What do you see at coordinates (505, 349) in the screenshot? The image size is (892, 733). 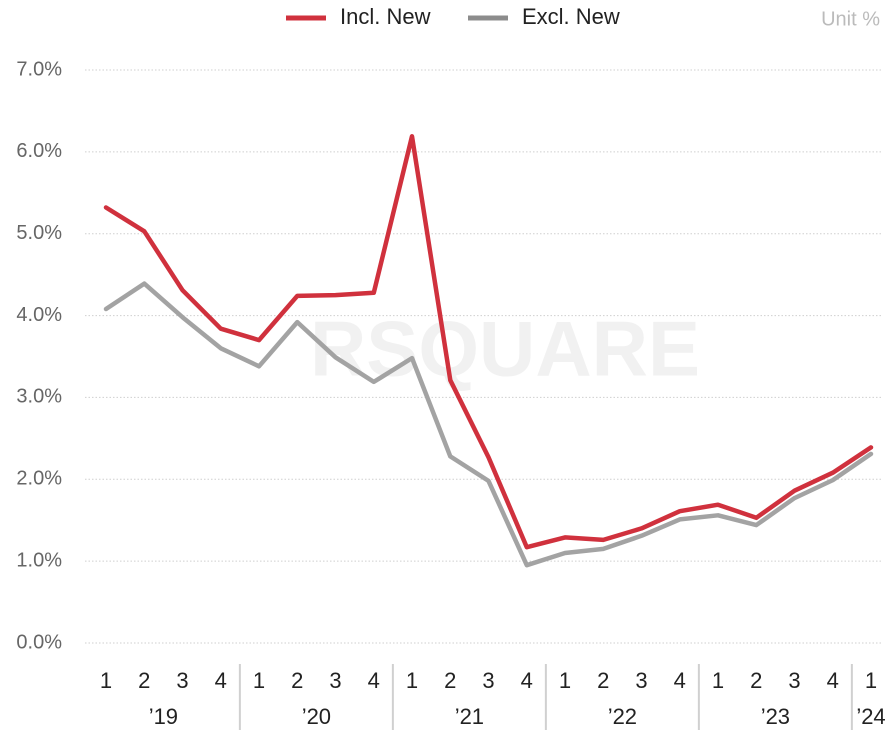 I see `watermark: RSQUARE` at bounding box center [505, 349].